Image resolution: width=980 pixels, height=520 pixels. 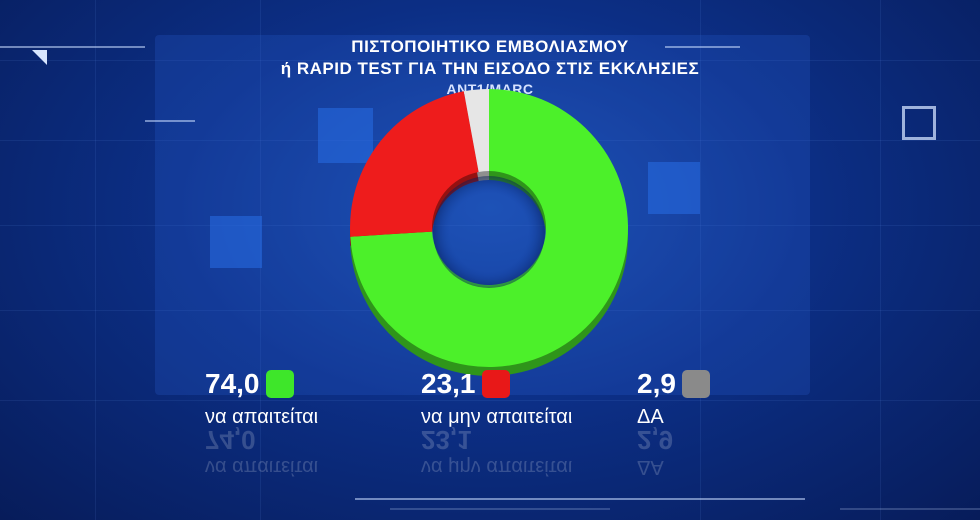 What do you see at coordinates (656, 383) in the screenshot?
I see `legend-value: 2,9` at bounding box center [656, 383].